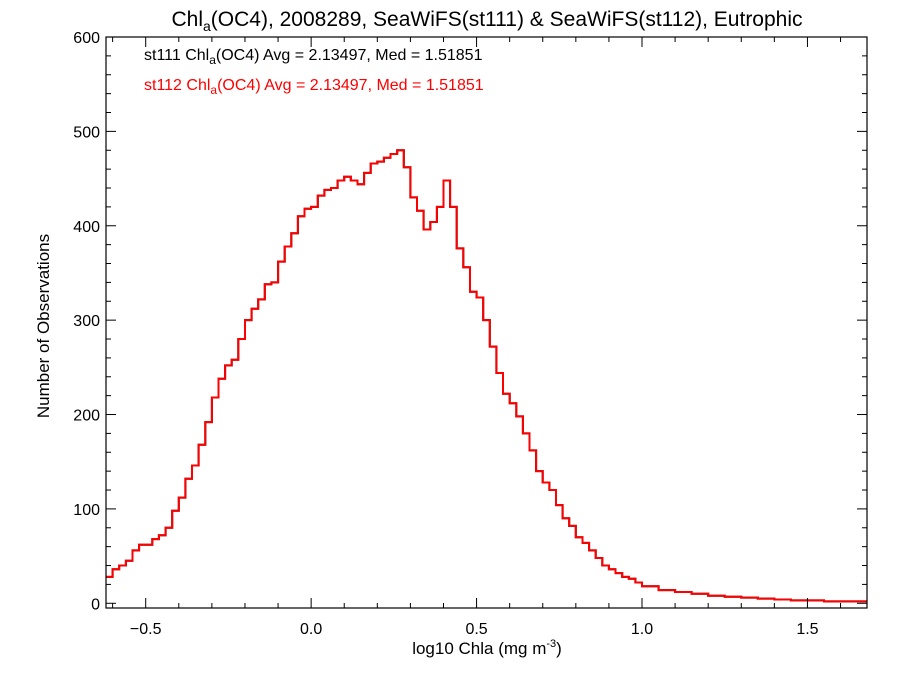 This screenshot has height=675, width=900. What do you see at coordinates (95, 604) in the screenshot?
I see `y-tick-label-0: 0` at bounding box center [95, 604].